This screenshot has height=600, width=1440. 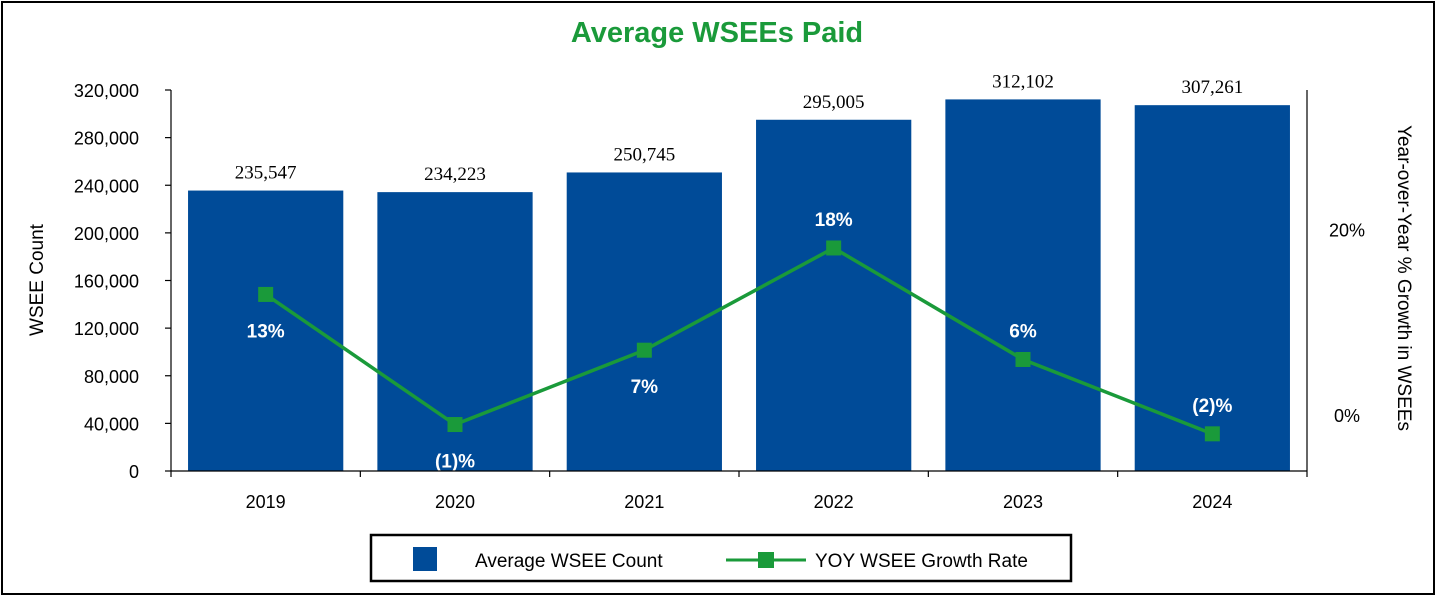 What do you see at coordinates (1347, 416) in the screenshot?
I see `y2-tick-label: 0%` at bounding box center [1347, 416].